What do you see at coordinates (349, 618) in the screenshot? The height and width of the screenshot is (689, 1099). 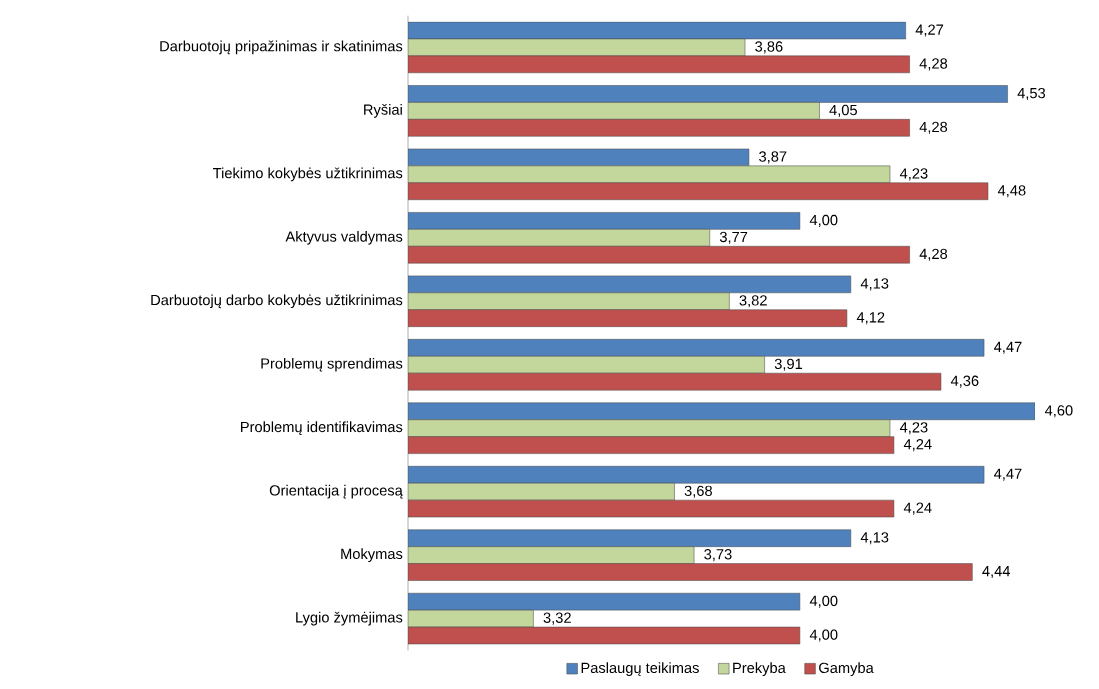 I see `y-tick-label: Lygio žymėjimas` at bounding box center [349, 618].